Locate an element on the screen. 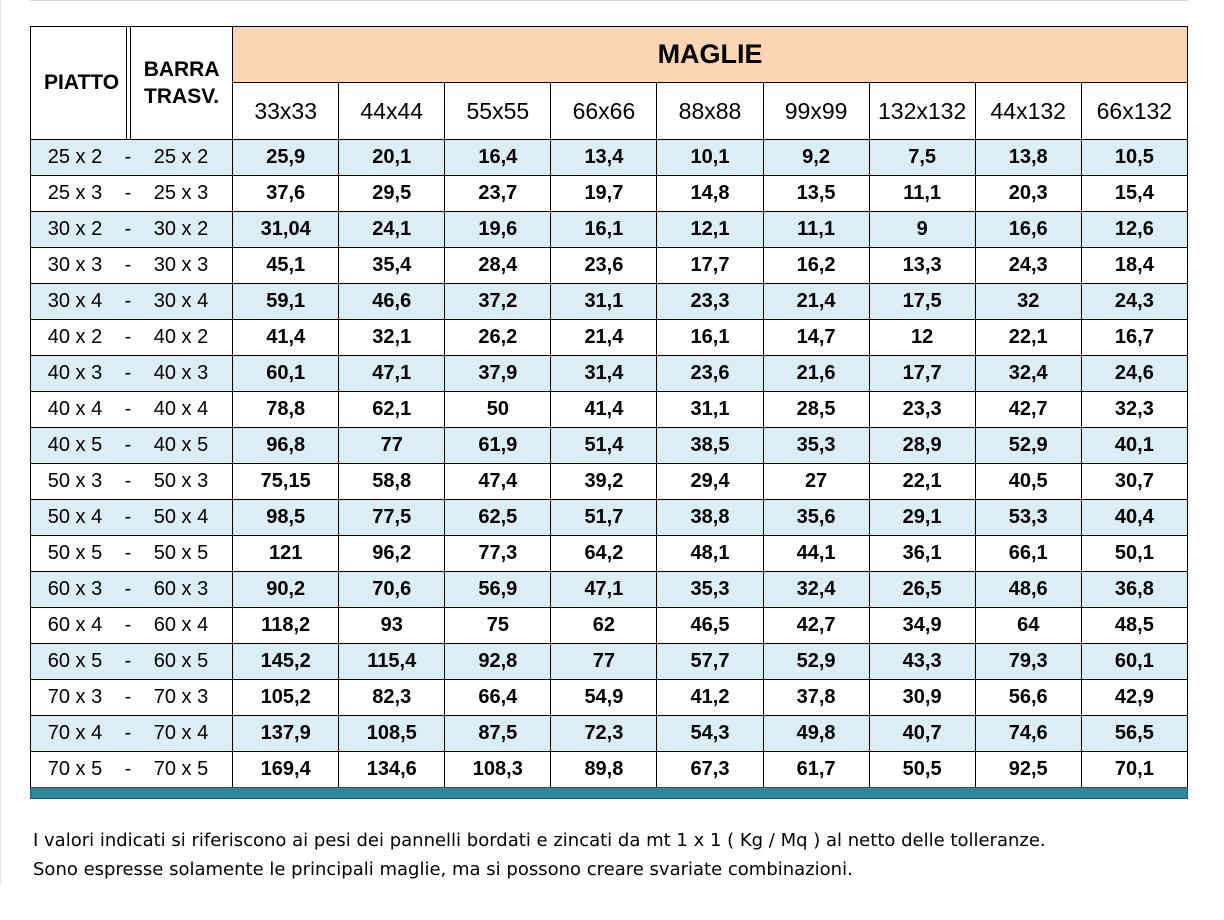 Image resolution: width=1224 pixels, height=920 pixels. barra-value: 30 x 2 is located at coordinates (181, 229).